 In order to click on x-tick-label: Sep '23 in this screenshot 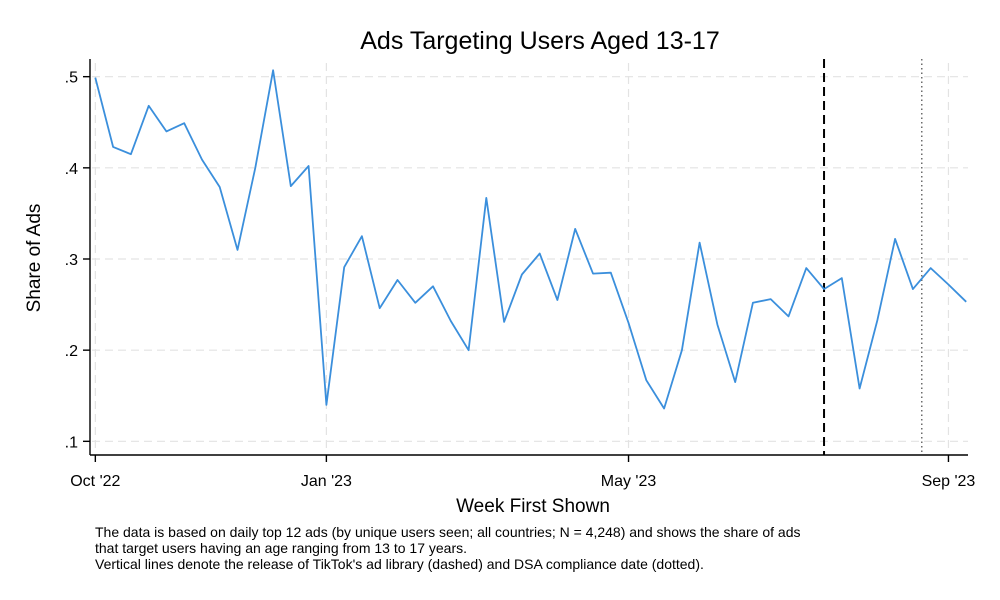, I will do `click(949, 481)`.